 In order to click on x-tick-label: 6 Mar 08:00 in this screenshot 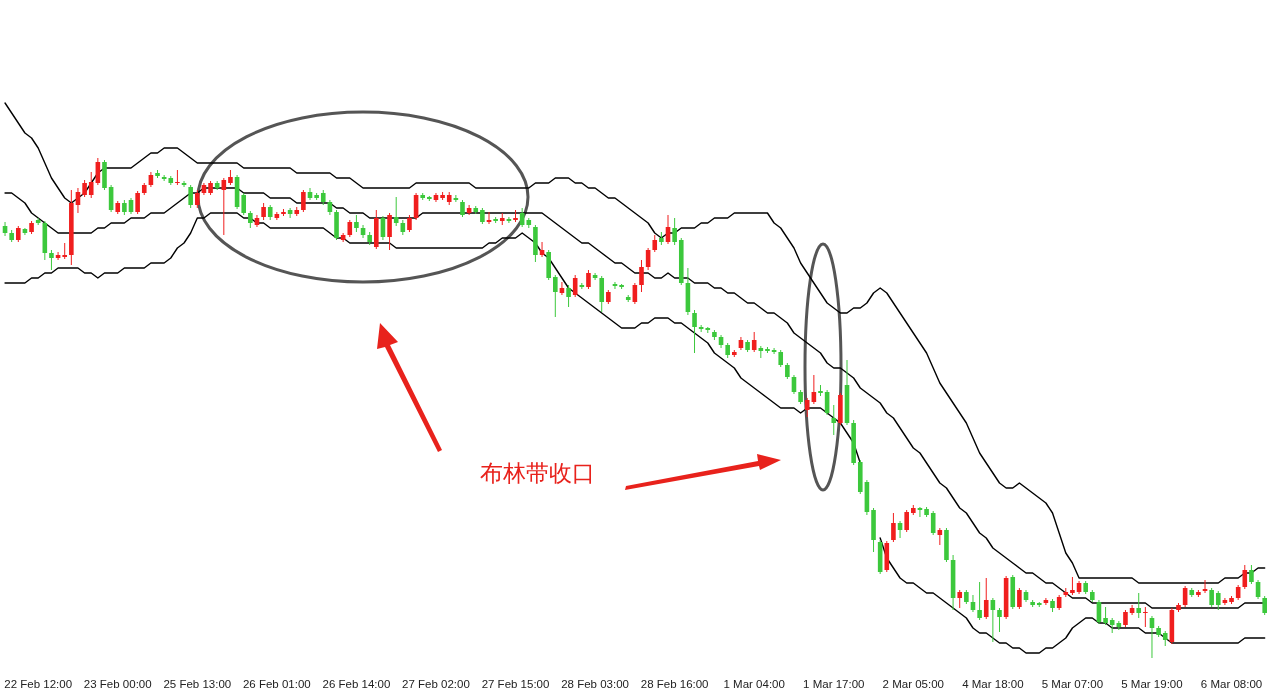, I will do `click(1231, 684)`.